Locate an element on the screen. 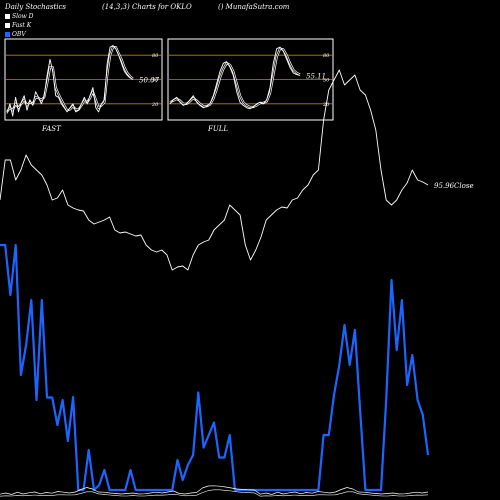 The image size is (500, 500). series-full-k is located at coordinates (235, 78).